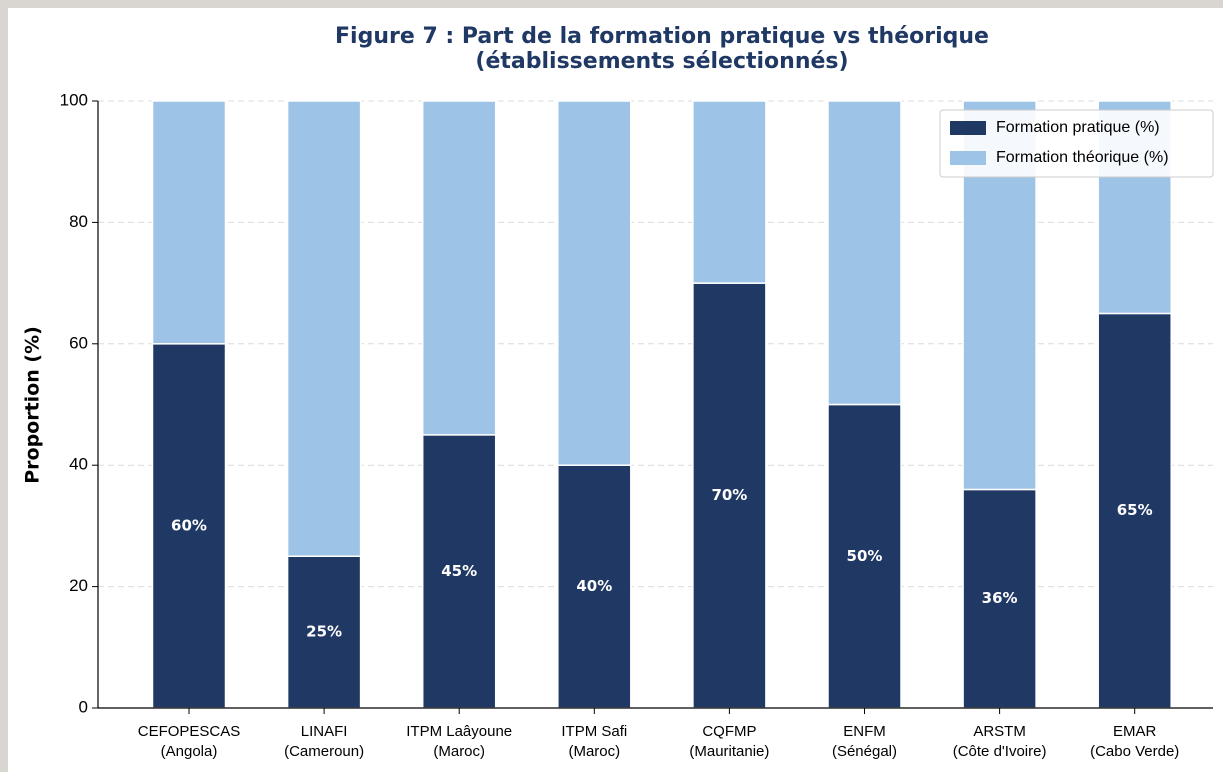 The height and width of the screenshot is (772, 1223). I want to click on y-axis-label: Proportion (%), so click(33, 405).